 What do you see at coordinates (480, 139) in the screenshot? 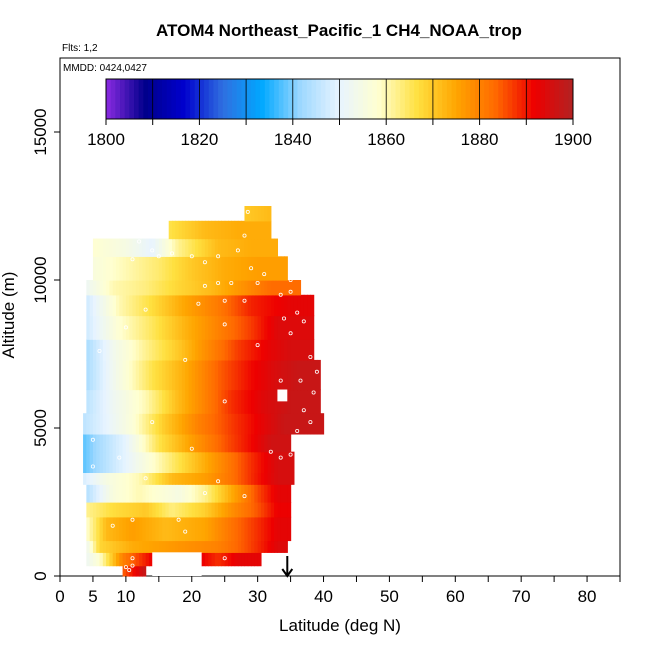
I see `colorbar-tick-label: 1880` at bounding box center [480, 139].